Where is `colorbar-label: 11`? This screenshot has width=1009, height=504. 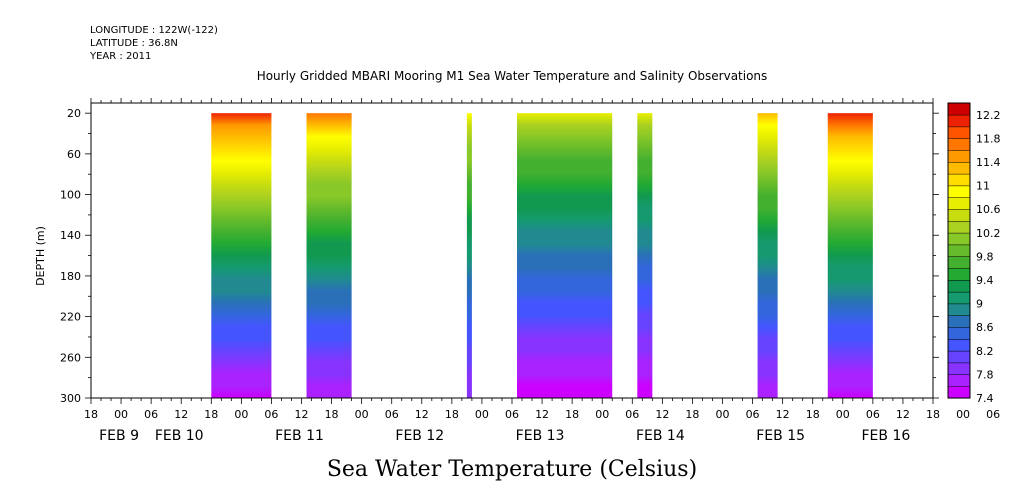
colorbar-label: 11 is located at coordinates (983, 186).